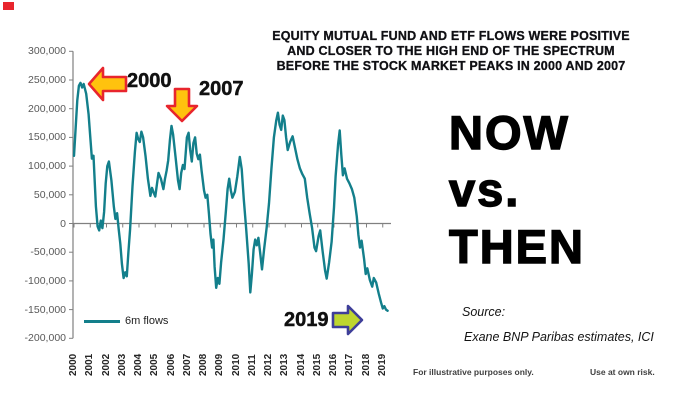  I want to click on y-axis-tick-label: 300,000, so click(47, 51).